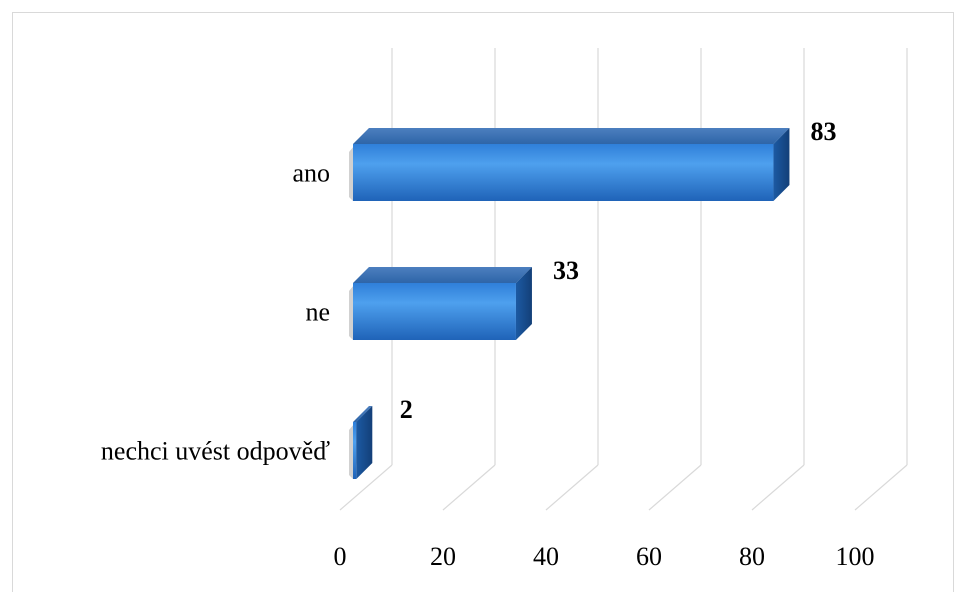 The height and width of the screenshot is (592, 955). Describe the element at coordinates (563, 172) in the screenshot. I see `bar-ano` at that location.